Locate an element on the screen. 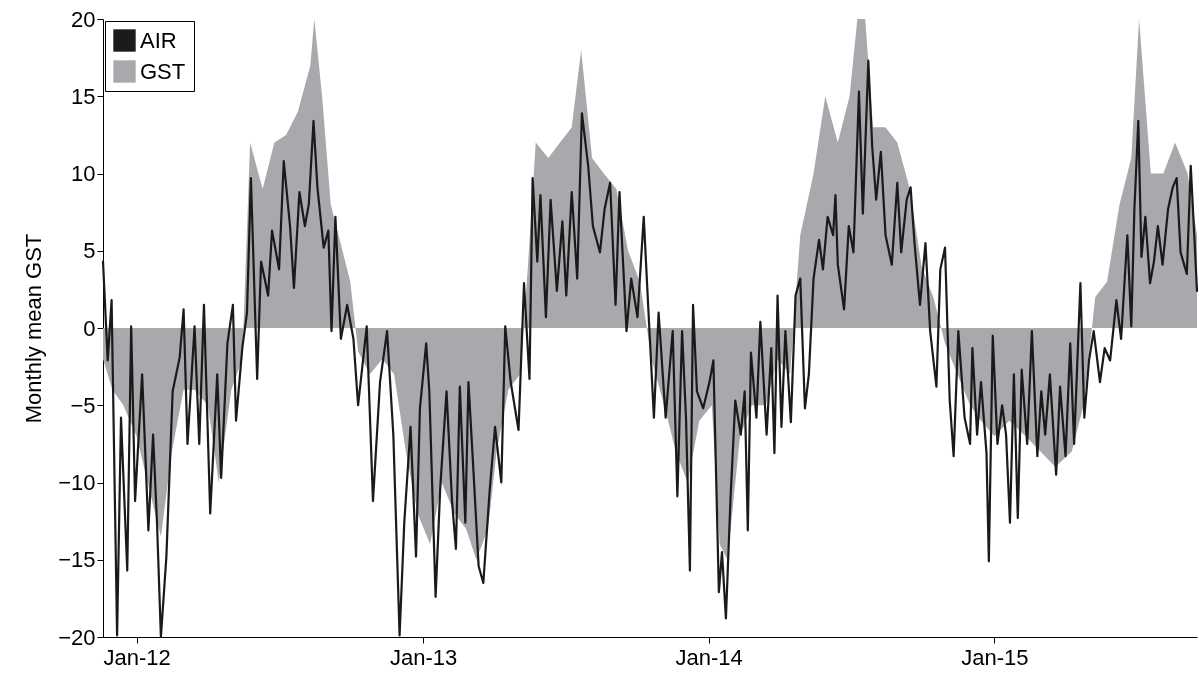 The image size is (1199, 677). y-tick-label: 5 is located at coordinates (89, 251).